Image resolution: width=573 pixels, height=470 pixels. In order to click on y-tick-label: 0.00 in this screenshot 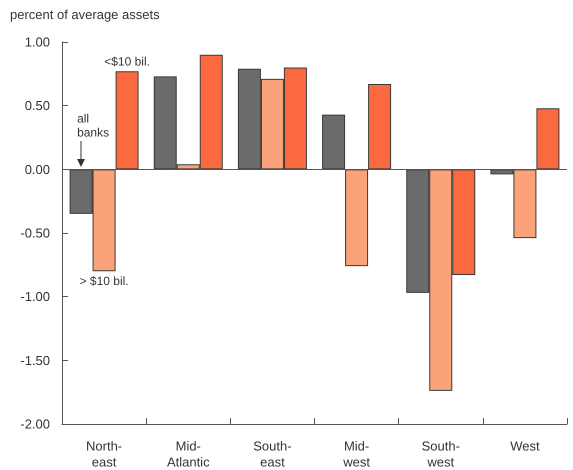, I will do `click(37, 169)`.